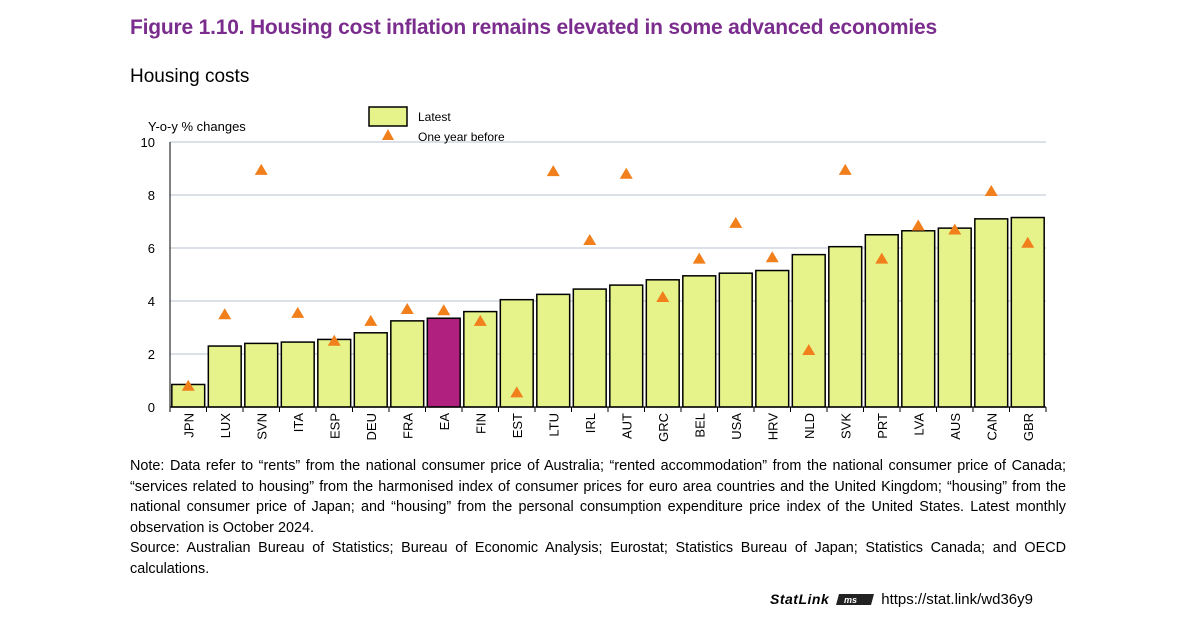 This screenshot has width=1200, height=627. Describe the element at coordinates (850, 600) in the screenshot. I see `statlink-logo-text: ms` at that location.